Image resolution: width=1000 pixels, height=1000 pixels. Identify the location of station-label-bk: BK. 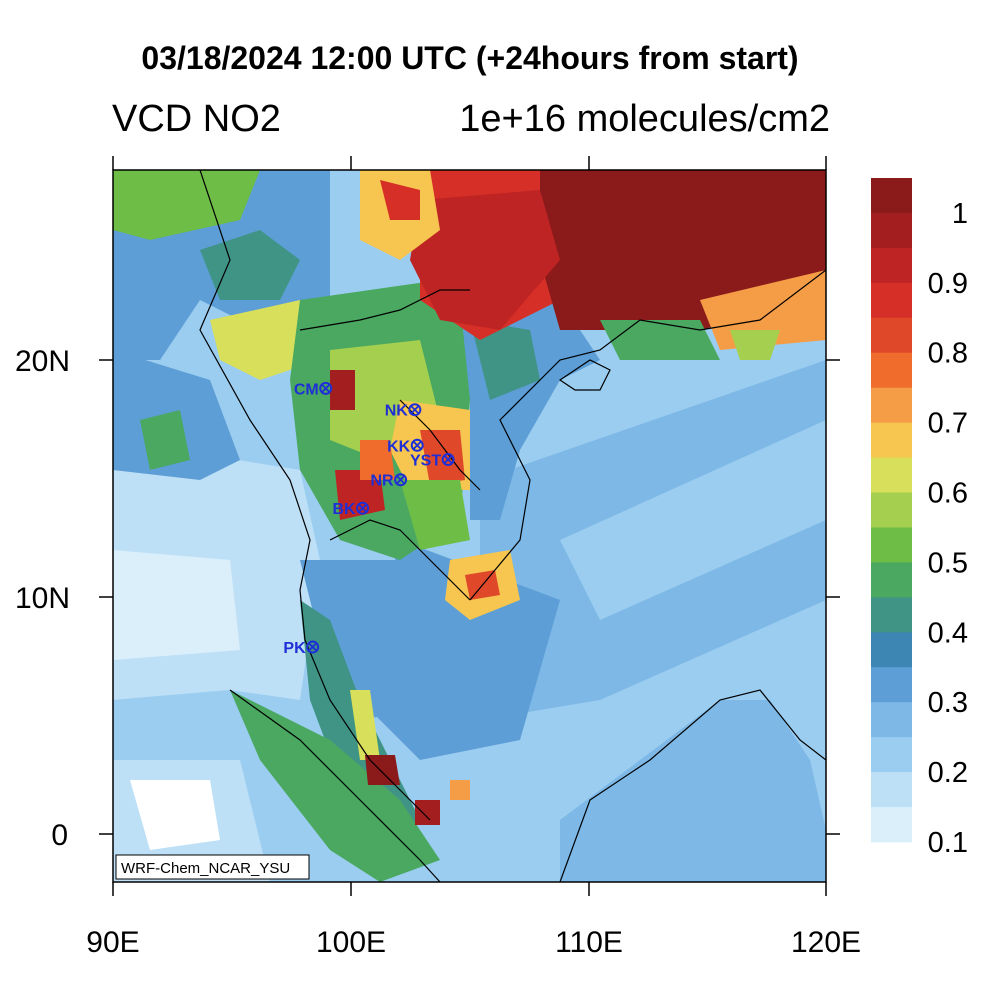
(344, 509).